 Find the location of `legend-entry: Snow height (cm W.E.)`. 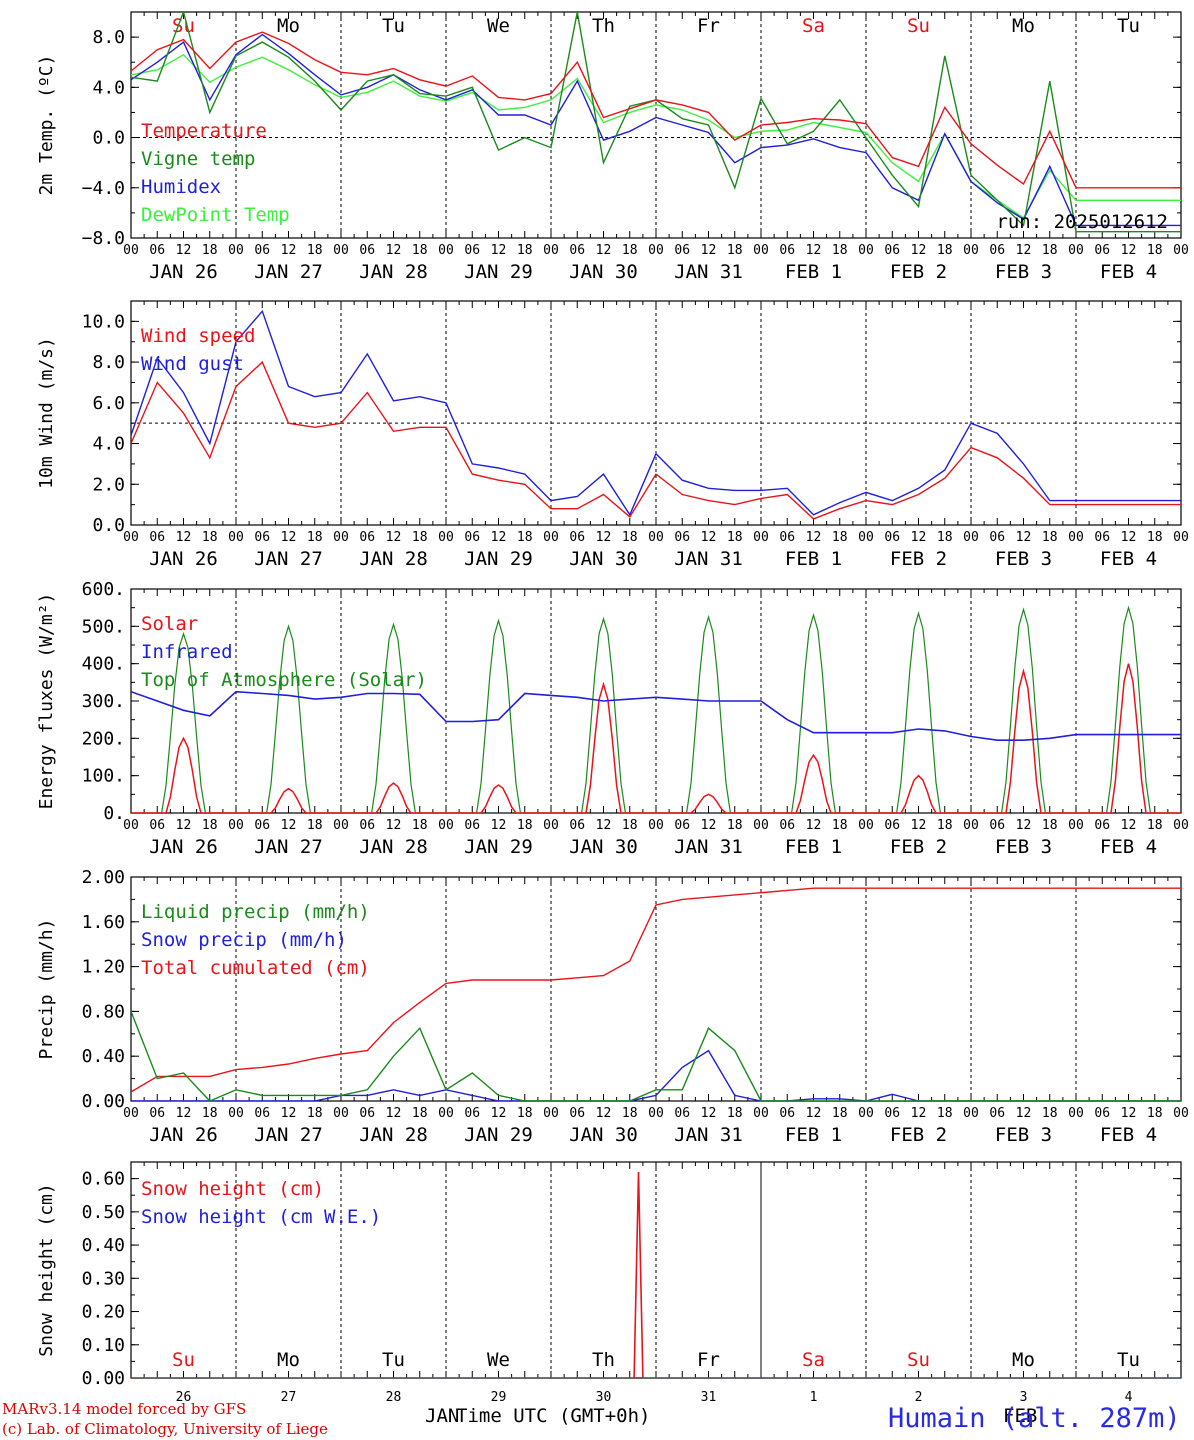

legend-entry: Snow height (cm W.E.) is located at coordinates (261, 1217).